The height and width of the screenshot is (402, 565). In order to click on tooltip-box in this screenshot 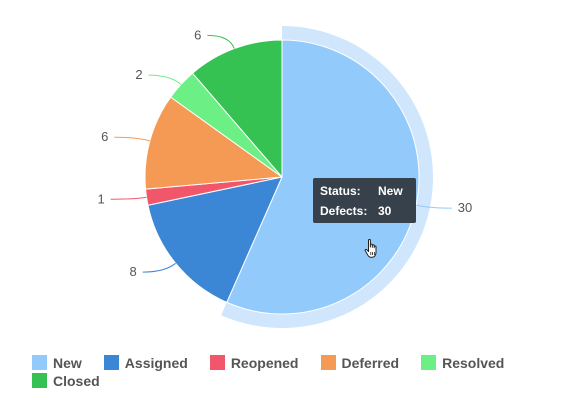, I will do `click(364, 200)`.